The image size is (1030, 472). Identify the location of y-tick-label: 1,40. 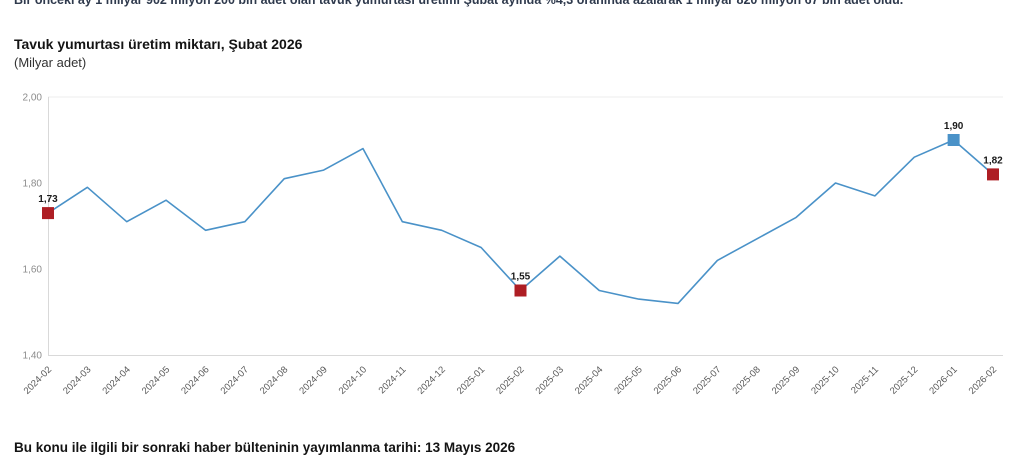
(33, 356).